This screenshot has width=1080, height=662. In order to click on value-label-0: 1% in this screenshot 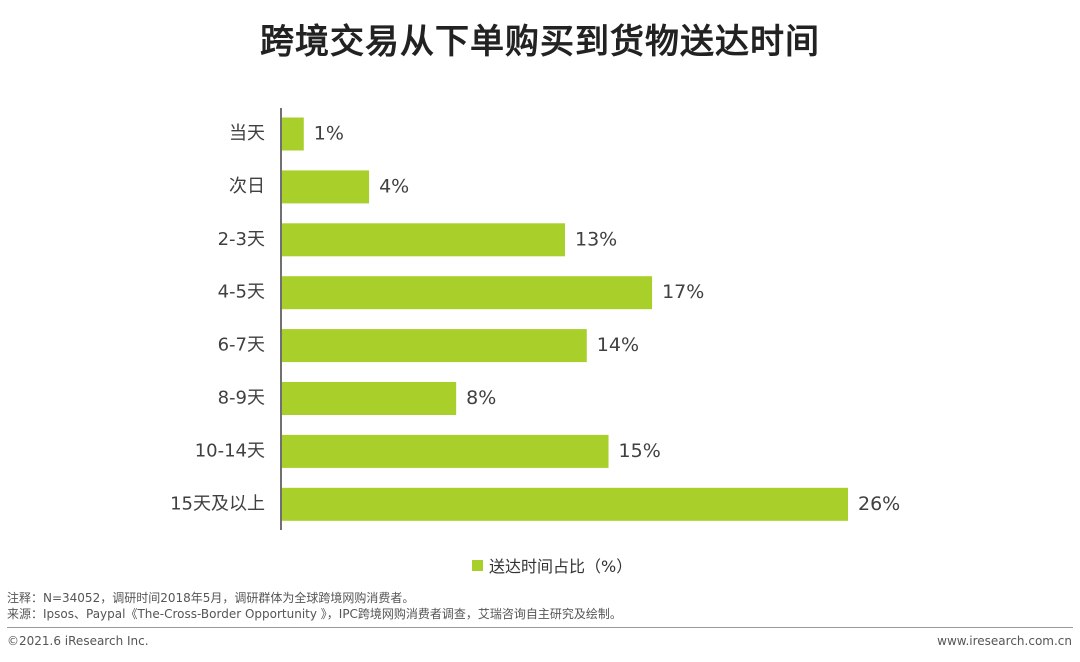, I will do `click(329, 134)`.